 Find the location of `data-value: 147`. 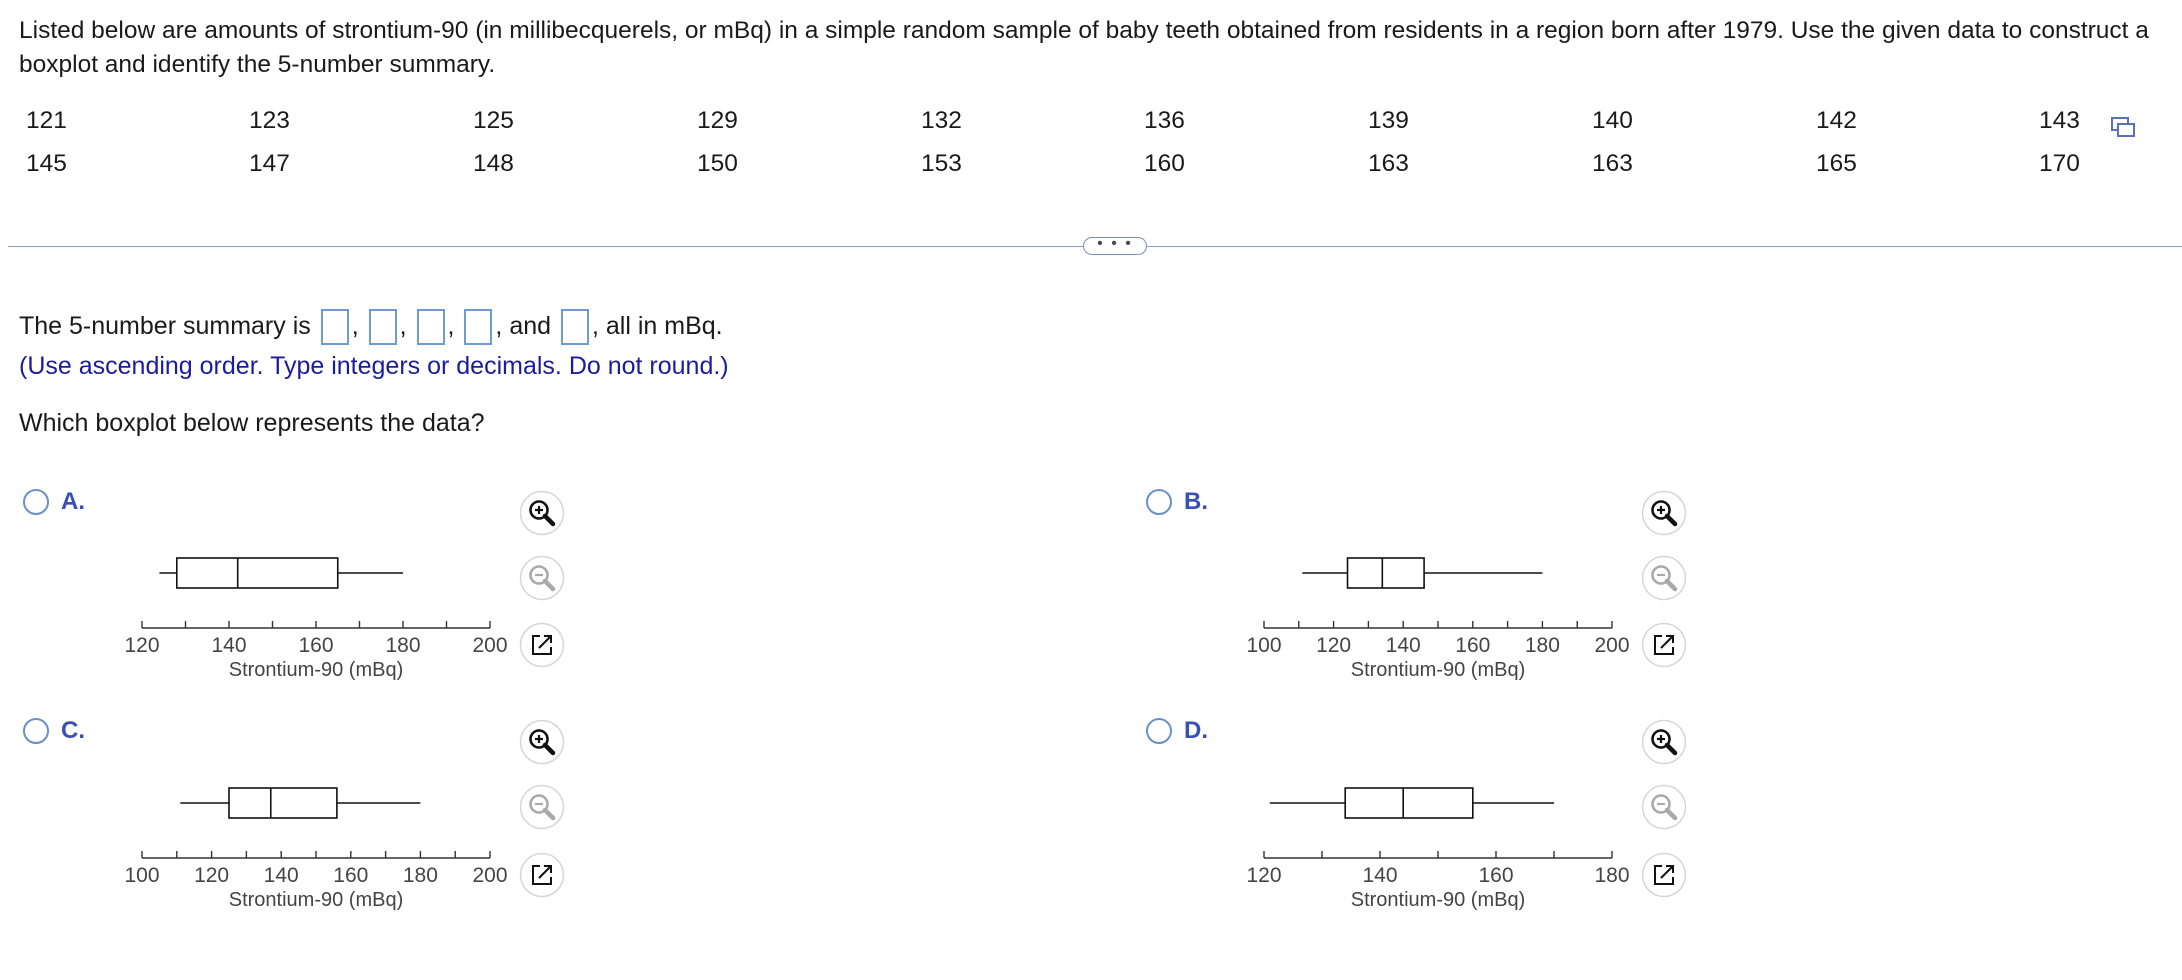

data-value: 147 is located at coordinates (269, 163).